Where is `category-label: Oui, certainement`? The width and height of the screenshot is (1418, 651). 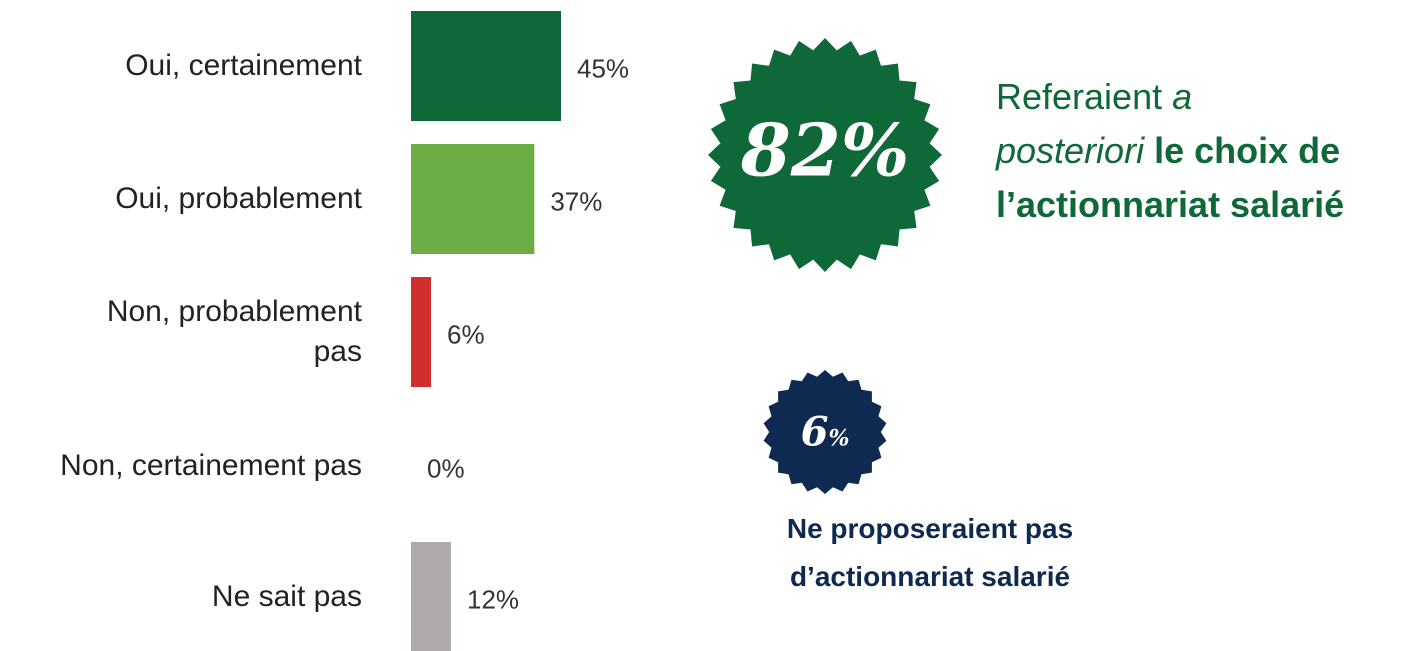
category-label: Oui, certainement is located at coordinates (243, 65).